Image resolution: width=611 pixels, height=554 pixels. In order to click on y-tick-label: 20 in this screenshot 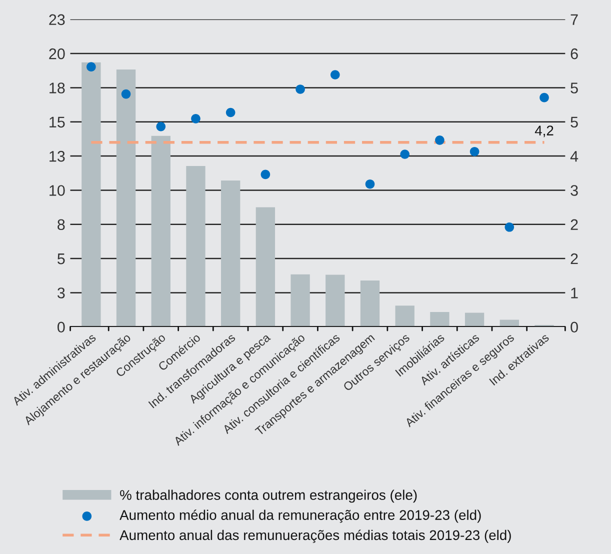, I will do `click(57, 54)`.